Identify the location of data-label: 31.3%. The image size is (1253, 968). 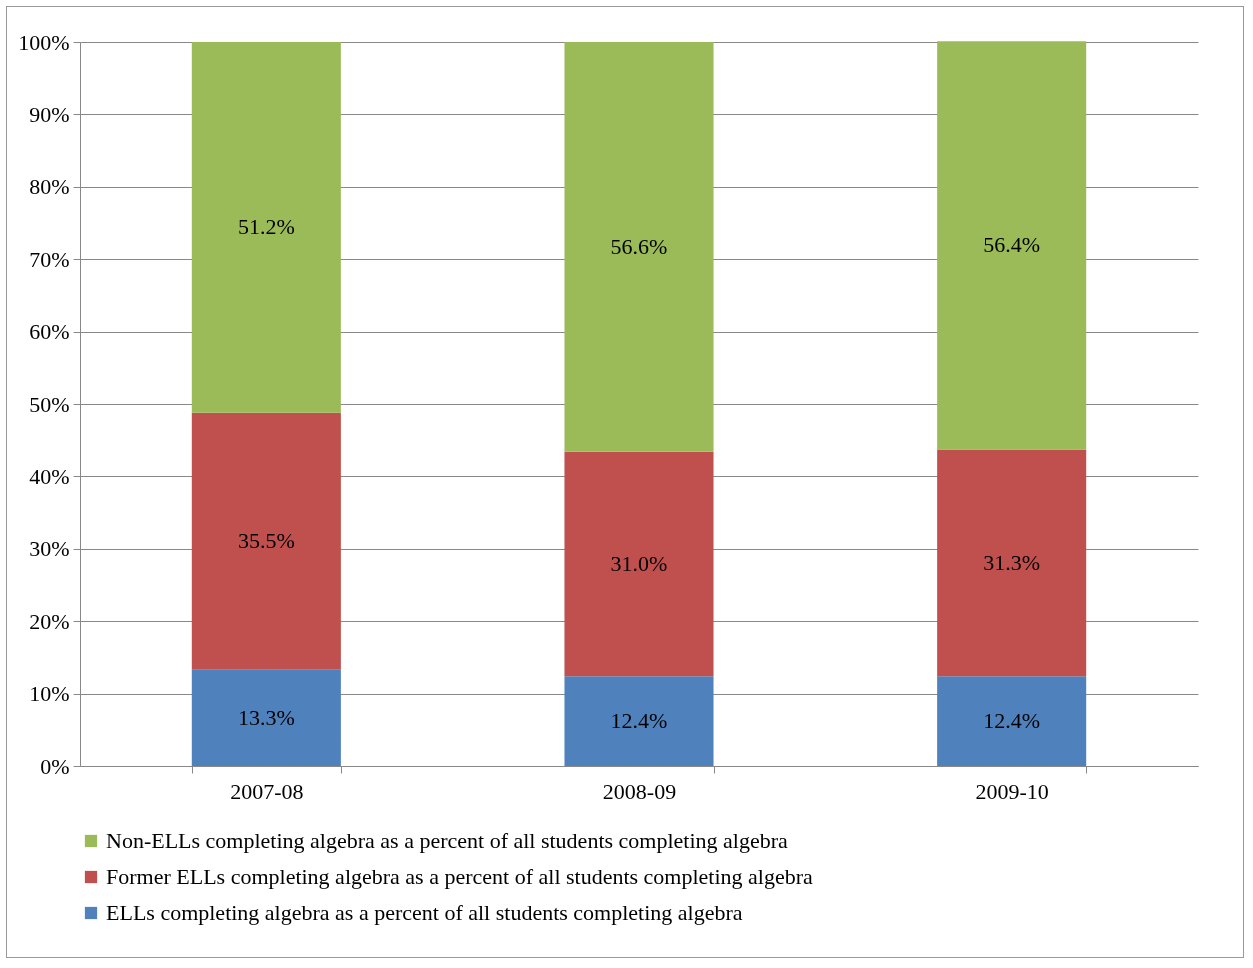
(1012, 562).